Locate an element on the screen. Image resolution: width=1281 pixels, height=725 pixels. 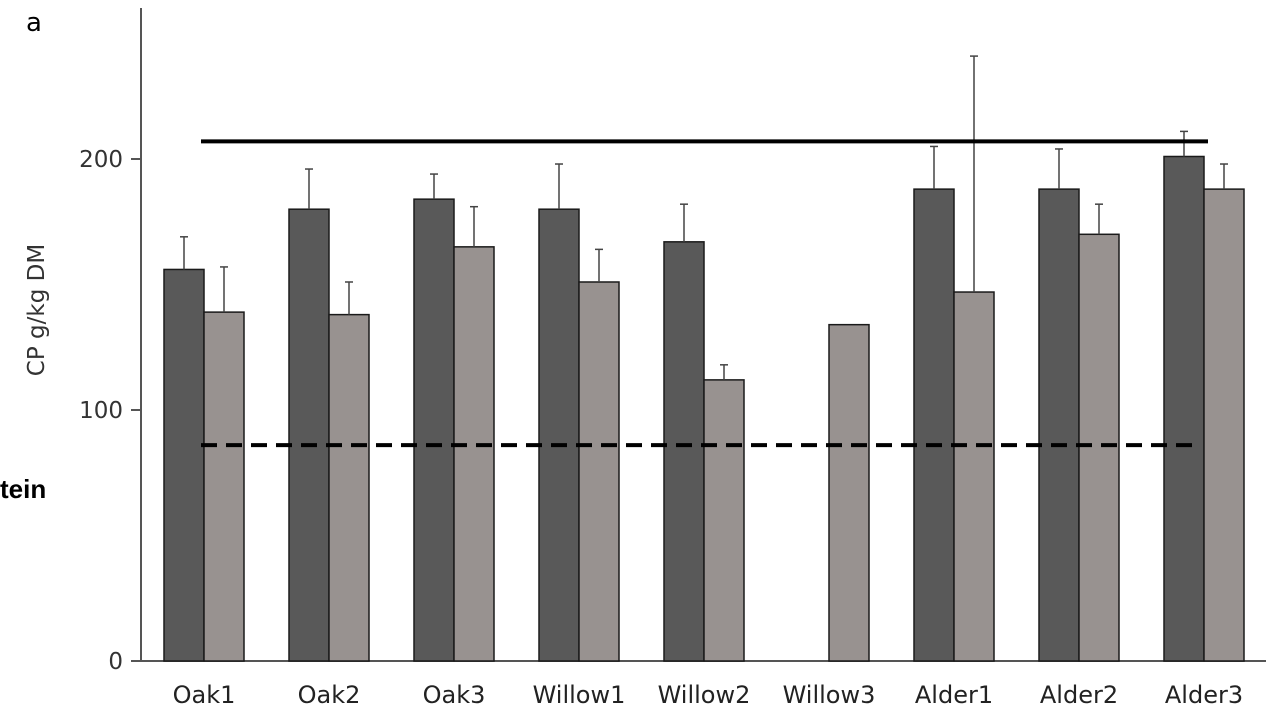
y-tick-label: 0 is located at coordinates (115, 662).